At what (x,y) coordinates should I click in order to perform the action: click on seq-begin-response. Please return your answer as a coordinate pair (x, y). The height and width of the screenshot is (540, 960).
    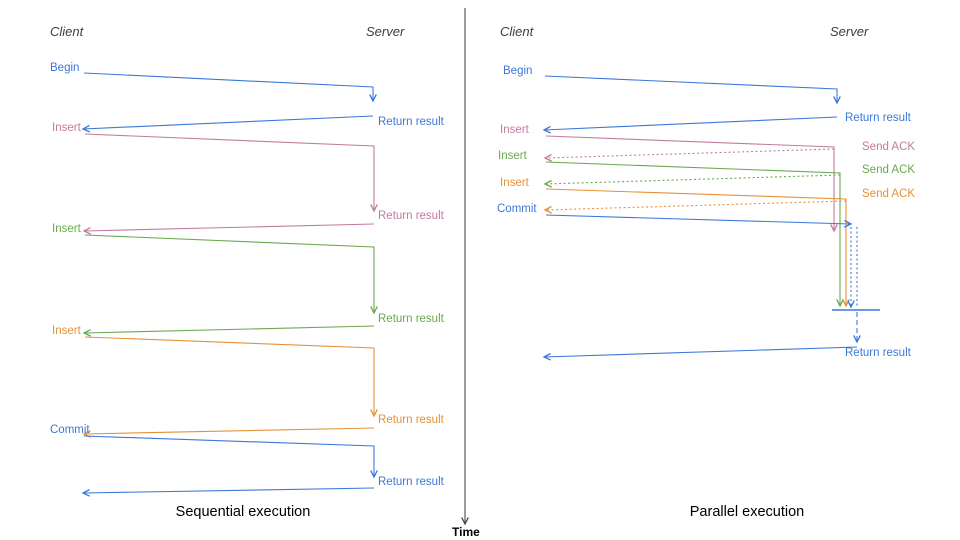
    Looking at the image, I should click on (228, 122).